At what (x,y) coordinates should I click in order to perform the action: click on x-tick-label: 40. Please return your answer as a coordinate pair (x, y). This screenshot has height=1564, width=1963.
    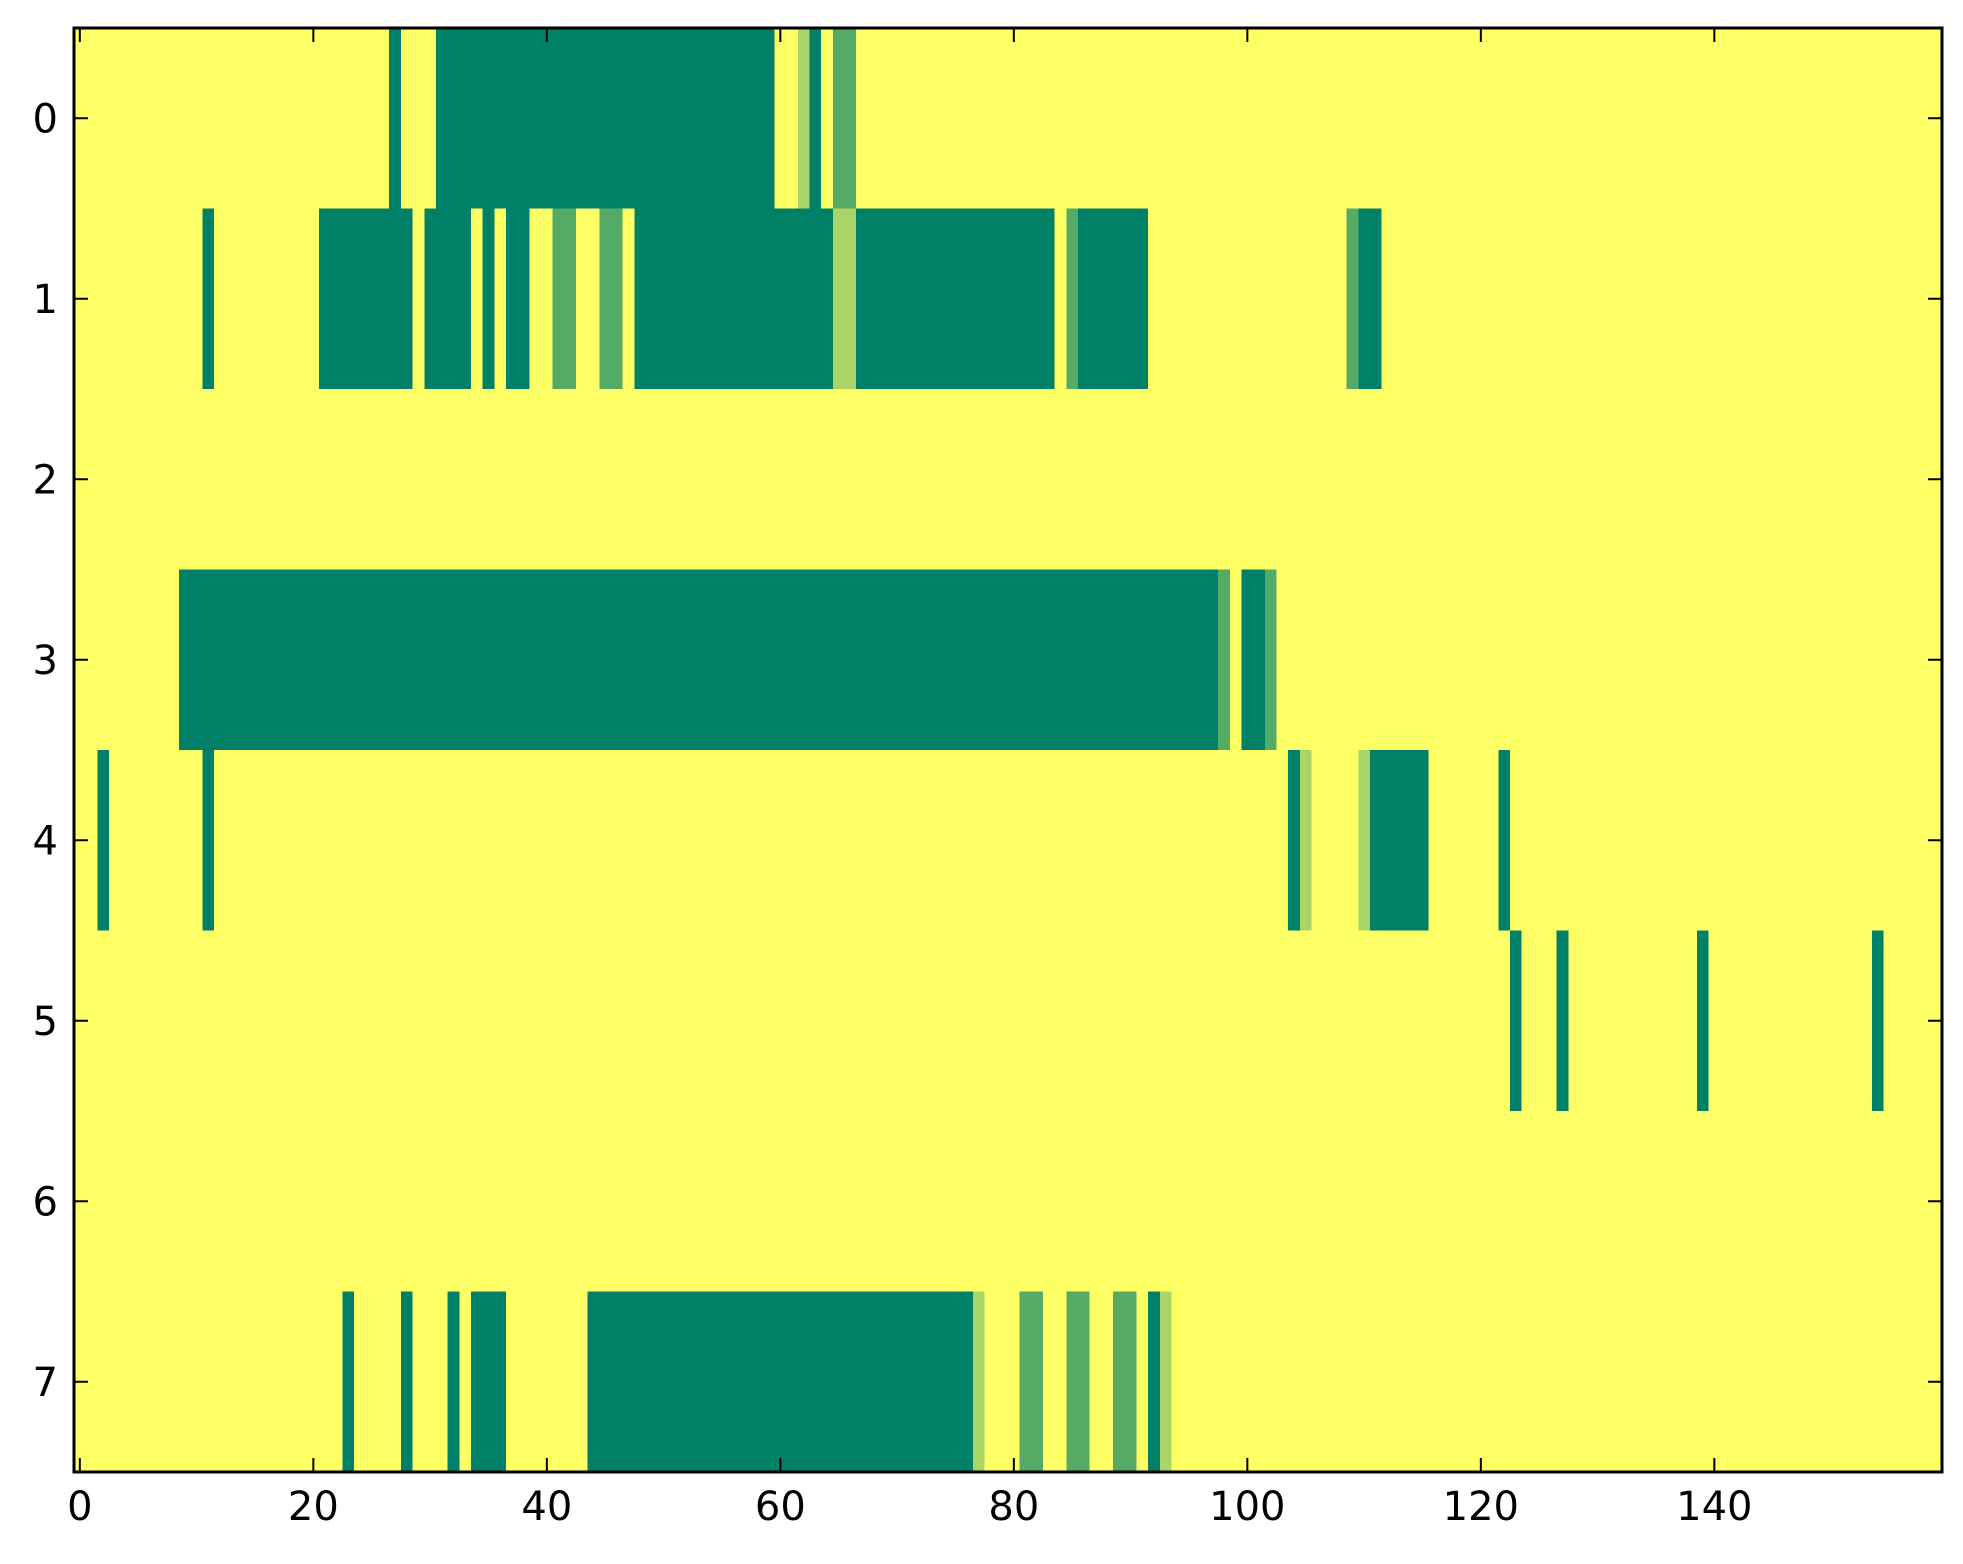
    Looking at the image, I should click on (546, 1507).